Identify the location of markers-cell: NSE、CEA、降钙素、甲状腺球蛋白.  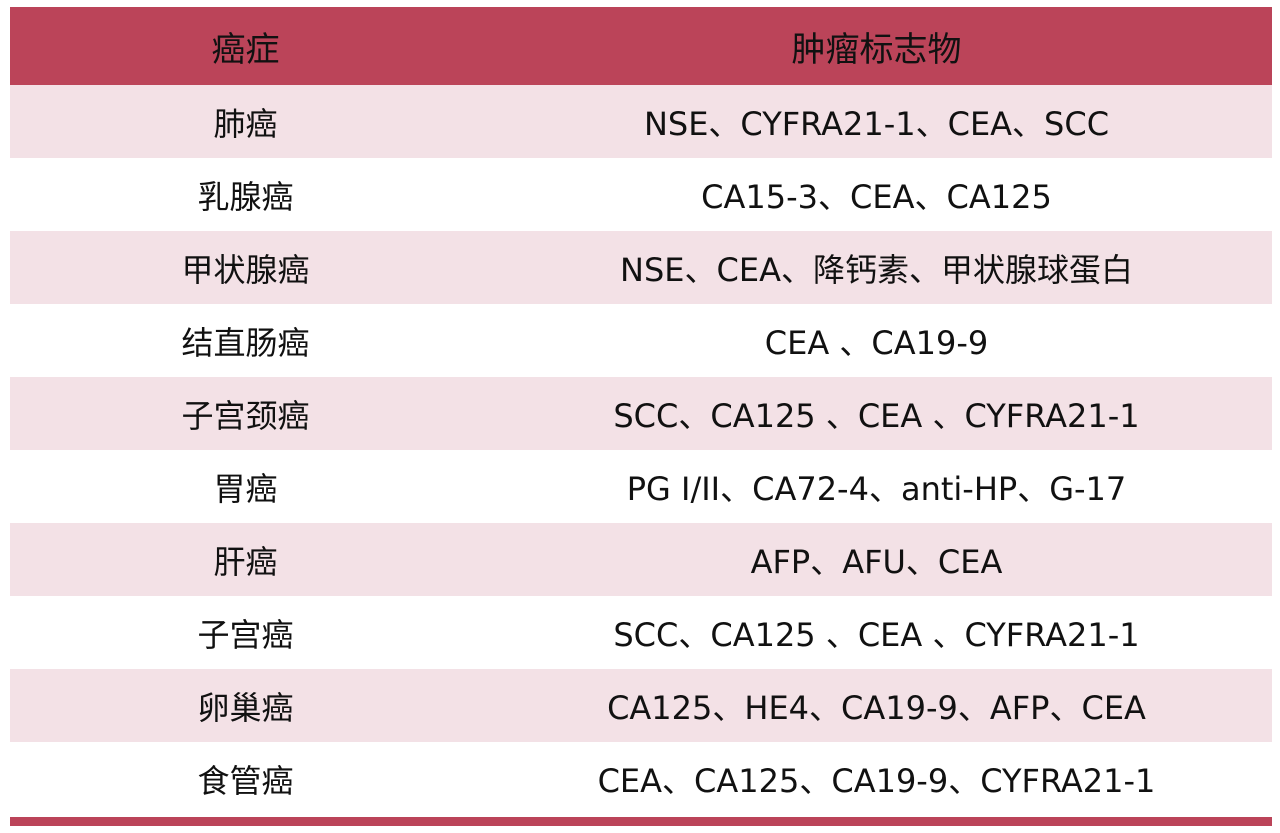
(876, 269).